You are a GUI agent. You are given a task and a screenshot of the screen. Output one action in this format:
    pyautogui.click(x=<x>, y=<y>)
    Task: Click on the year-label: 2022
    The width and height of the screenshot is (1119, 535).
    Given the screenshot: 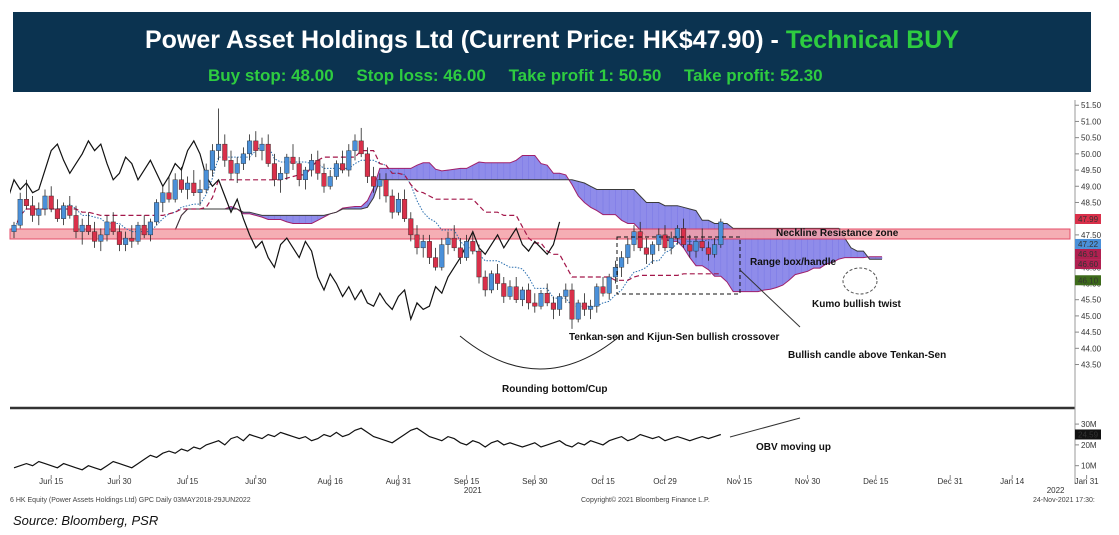 What is the action you would take?
    pyautogui.click(x=1056, y=490)
    